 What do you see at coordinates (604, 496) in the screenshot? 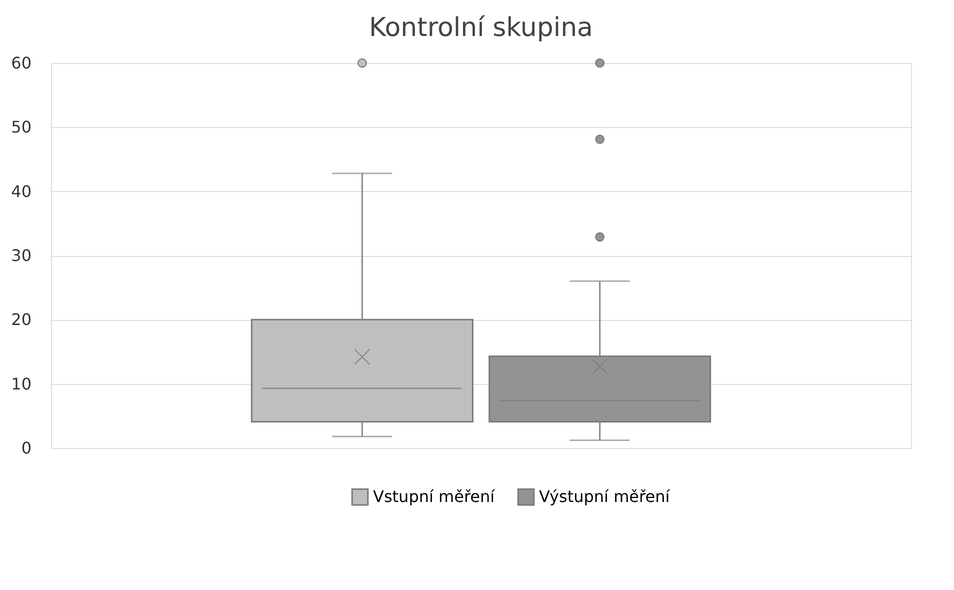
I see `legend-label: Výstupní měření` at bounding box center [604, 496].